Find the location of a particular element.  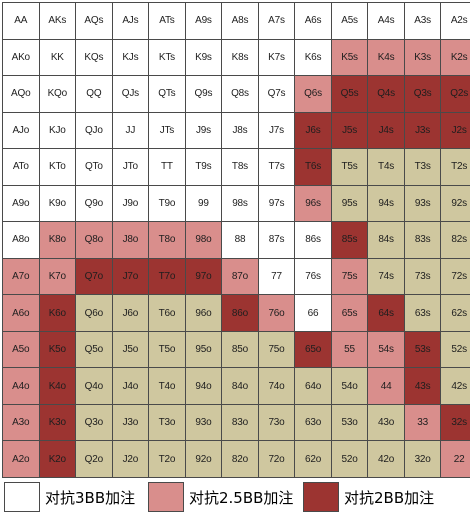

hand-cell-JTs: JTs is located at coordinates (167, 130).